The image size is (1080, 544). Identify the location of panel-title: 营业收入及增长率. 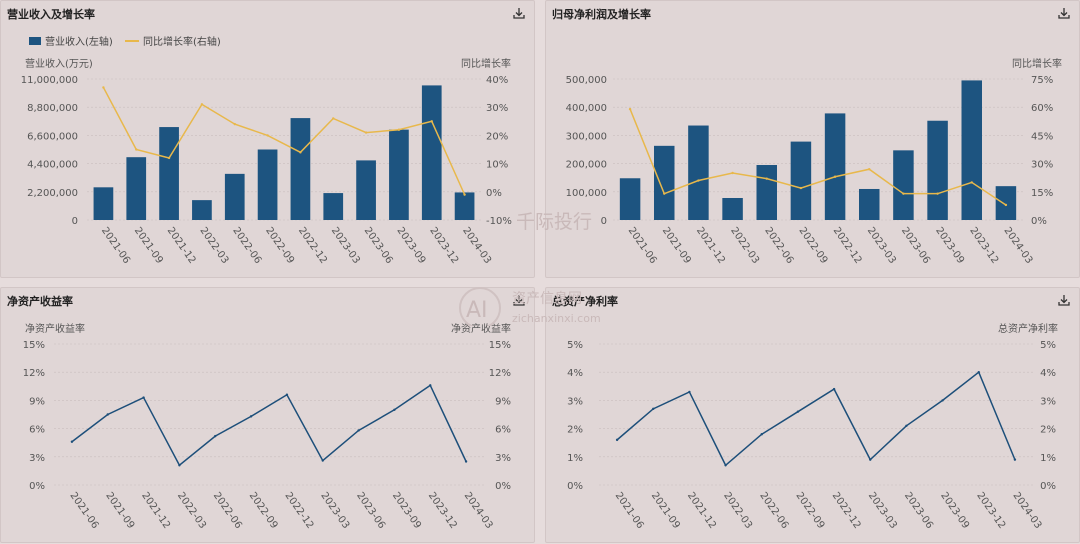
(51, 14).